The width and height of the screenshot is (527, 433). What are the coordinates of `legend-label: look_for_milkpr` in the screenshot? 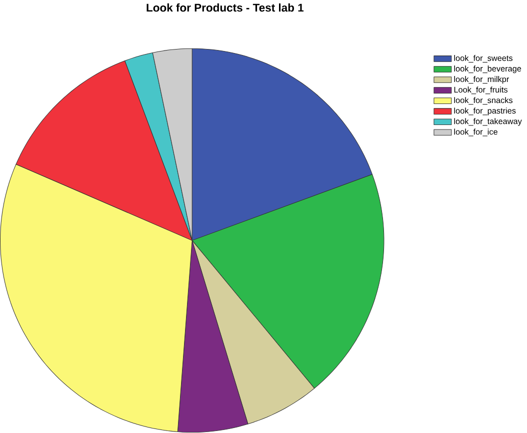 It's located at (481, 80).